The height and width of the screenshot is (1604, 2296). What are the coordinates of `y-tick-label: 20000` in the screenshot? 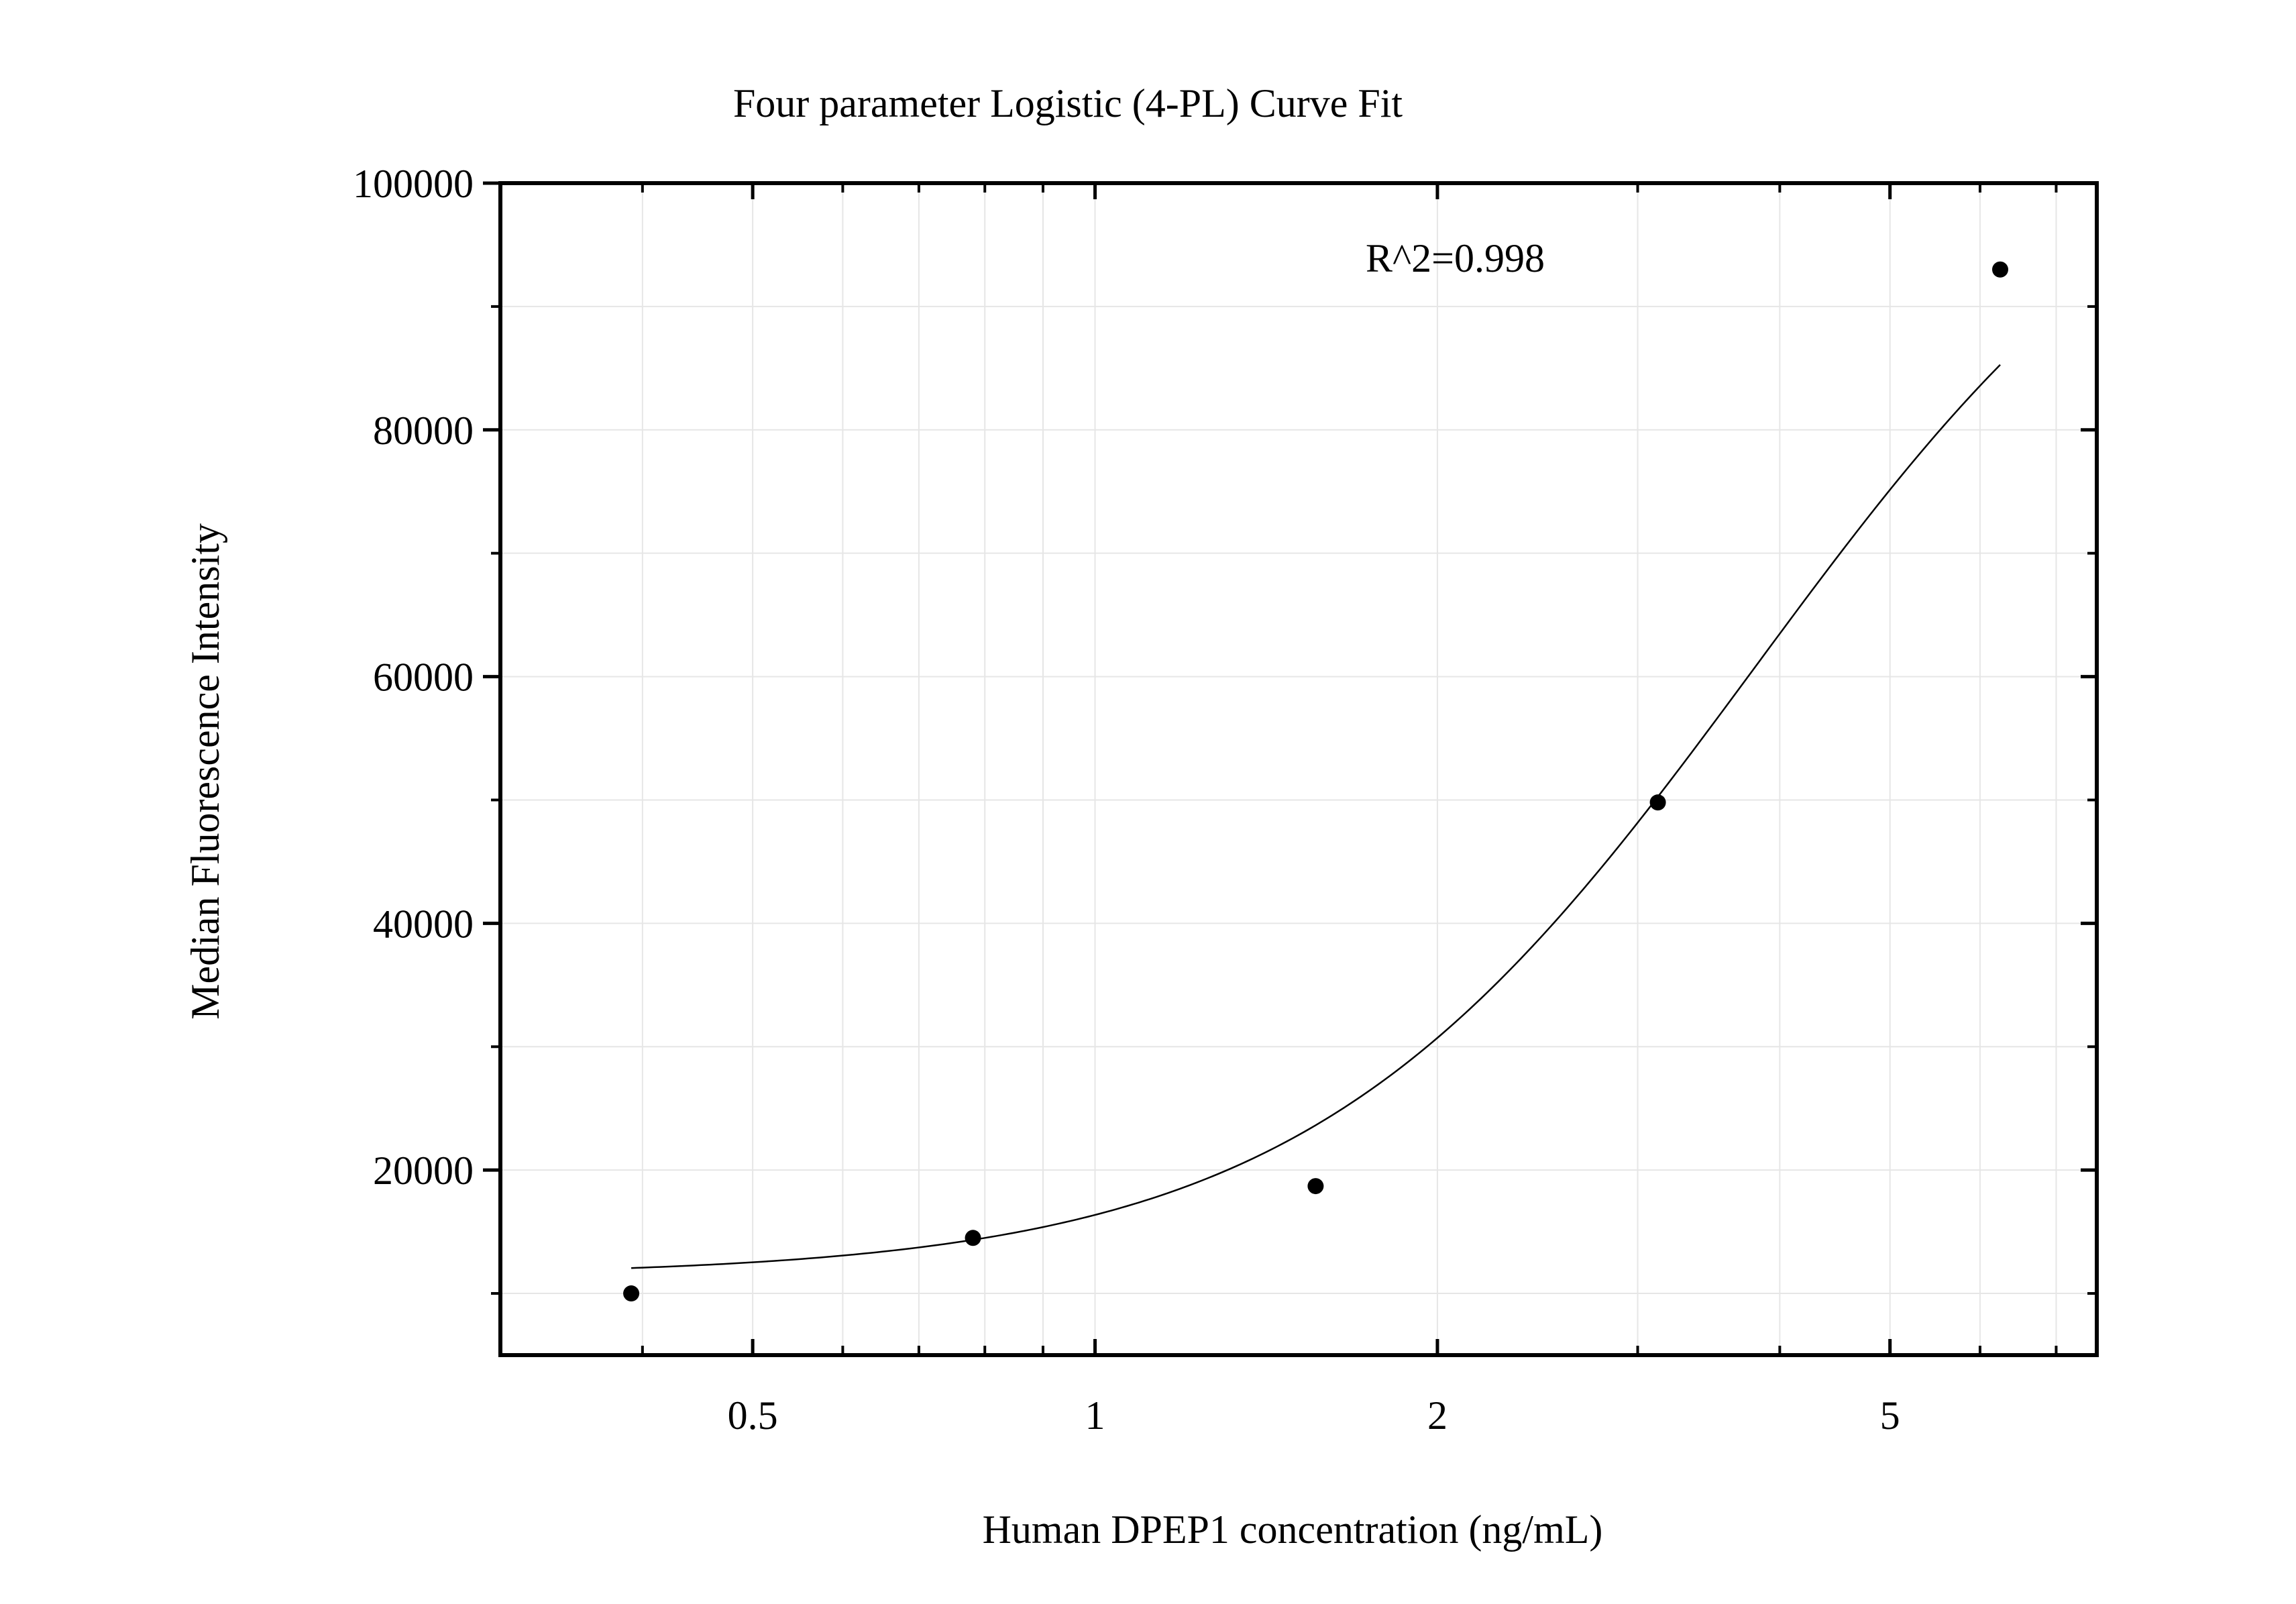 It's located at (423, 1170).